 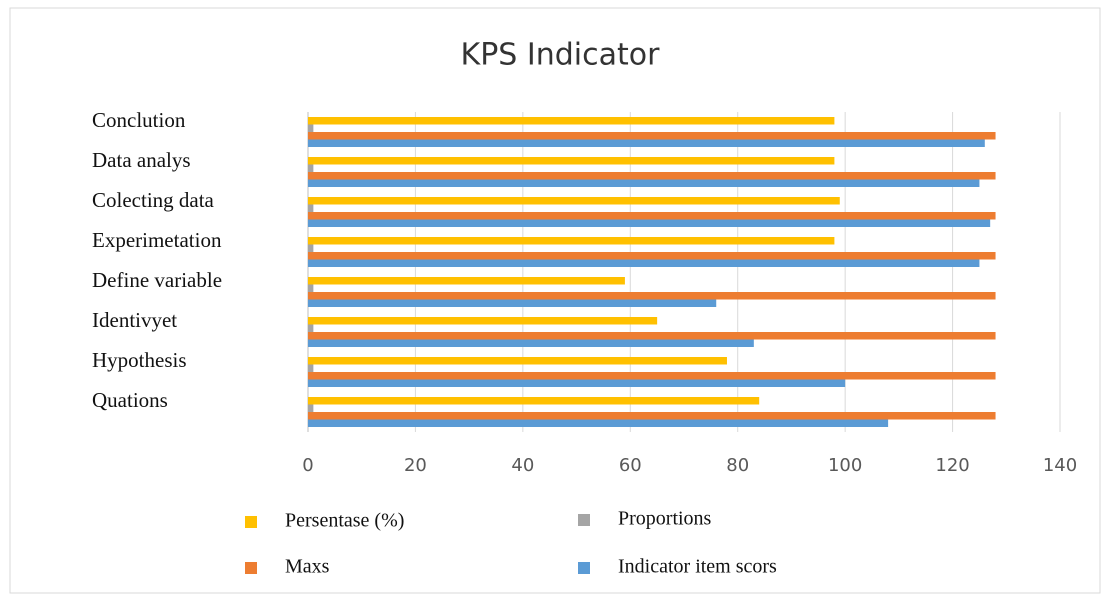 What do you see at coordinates (415, 465) in the screenshot?
I see `x-tick-label: 20` at bounding box center [415, 465].